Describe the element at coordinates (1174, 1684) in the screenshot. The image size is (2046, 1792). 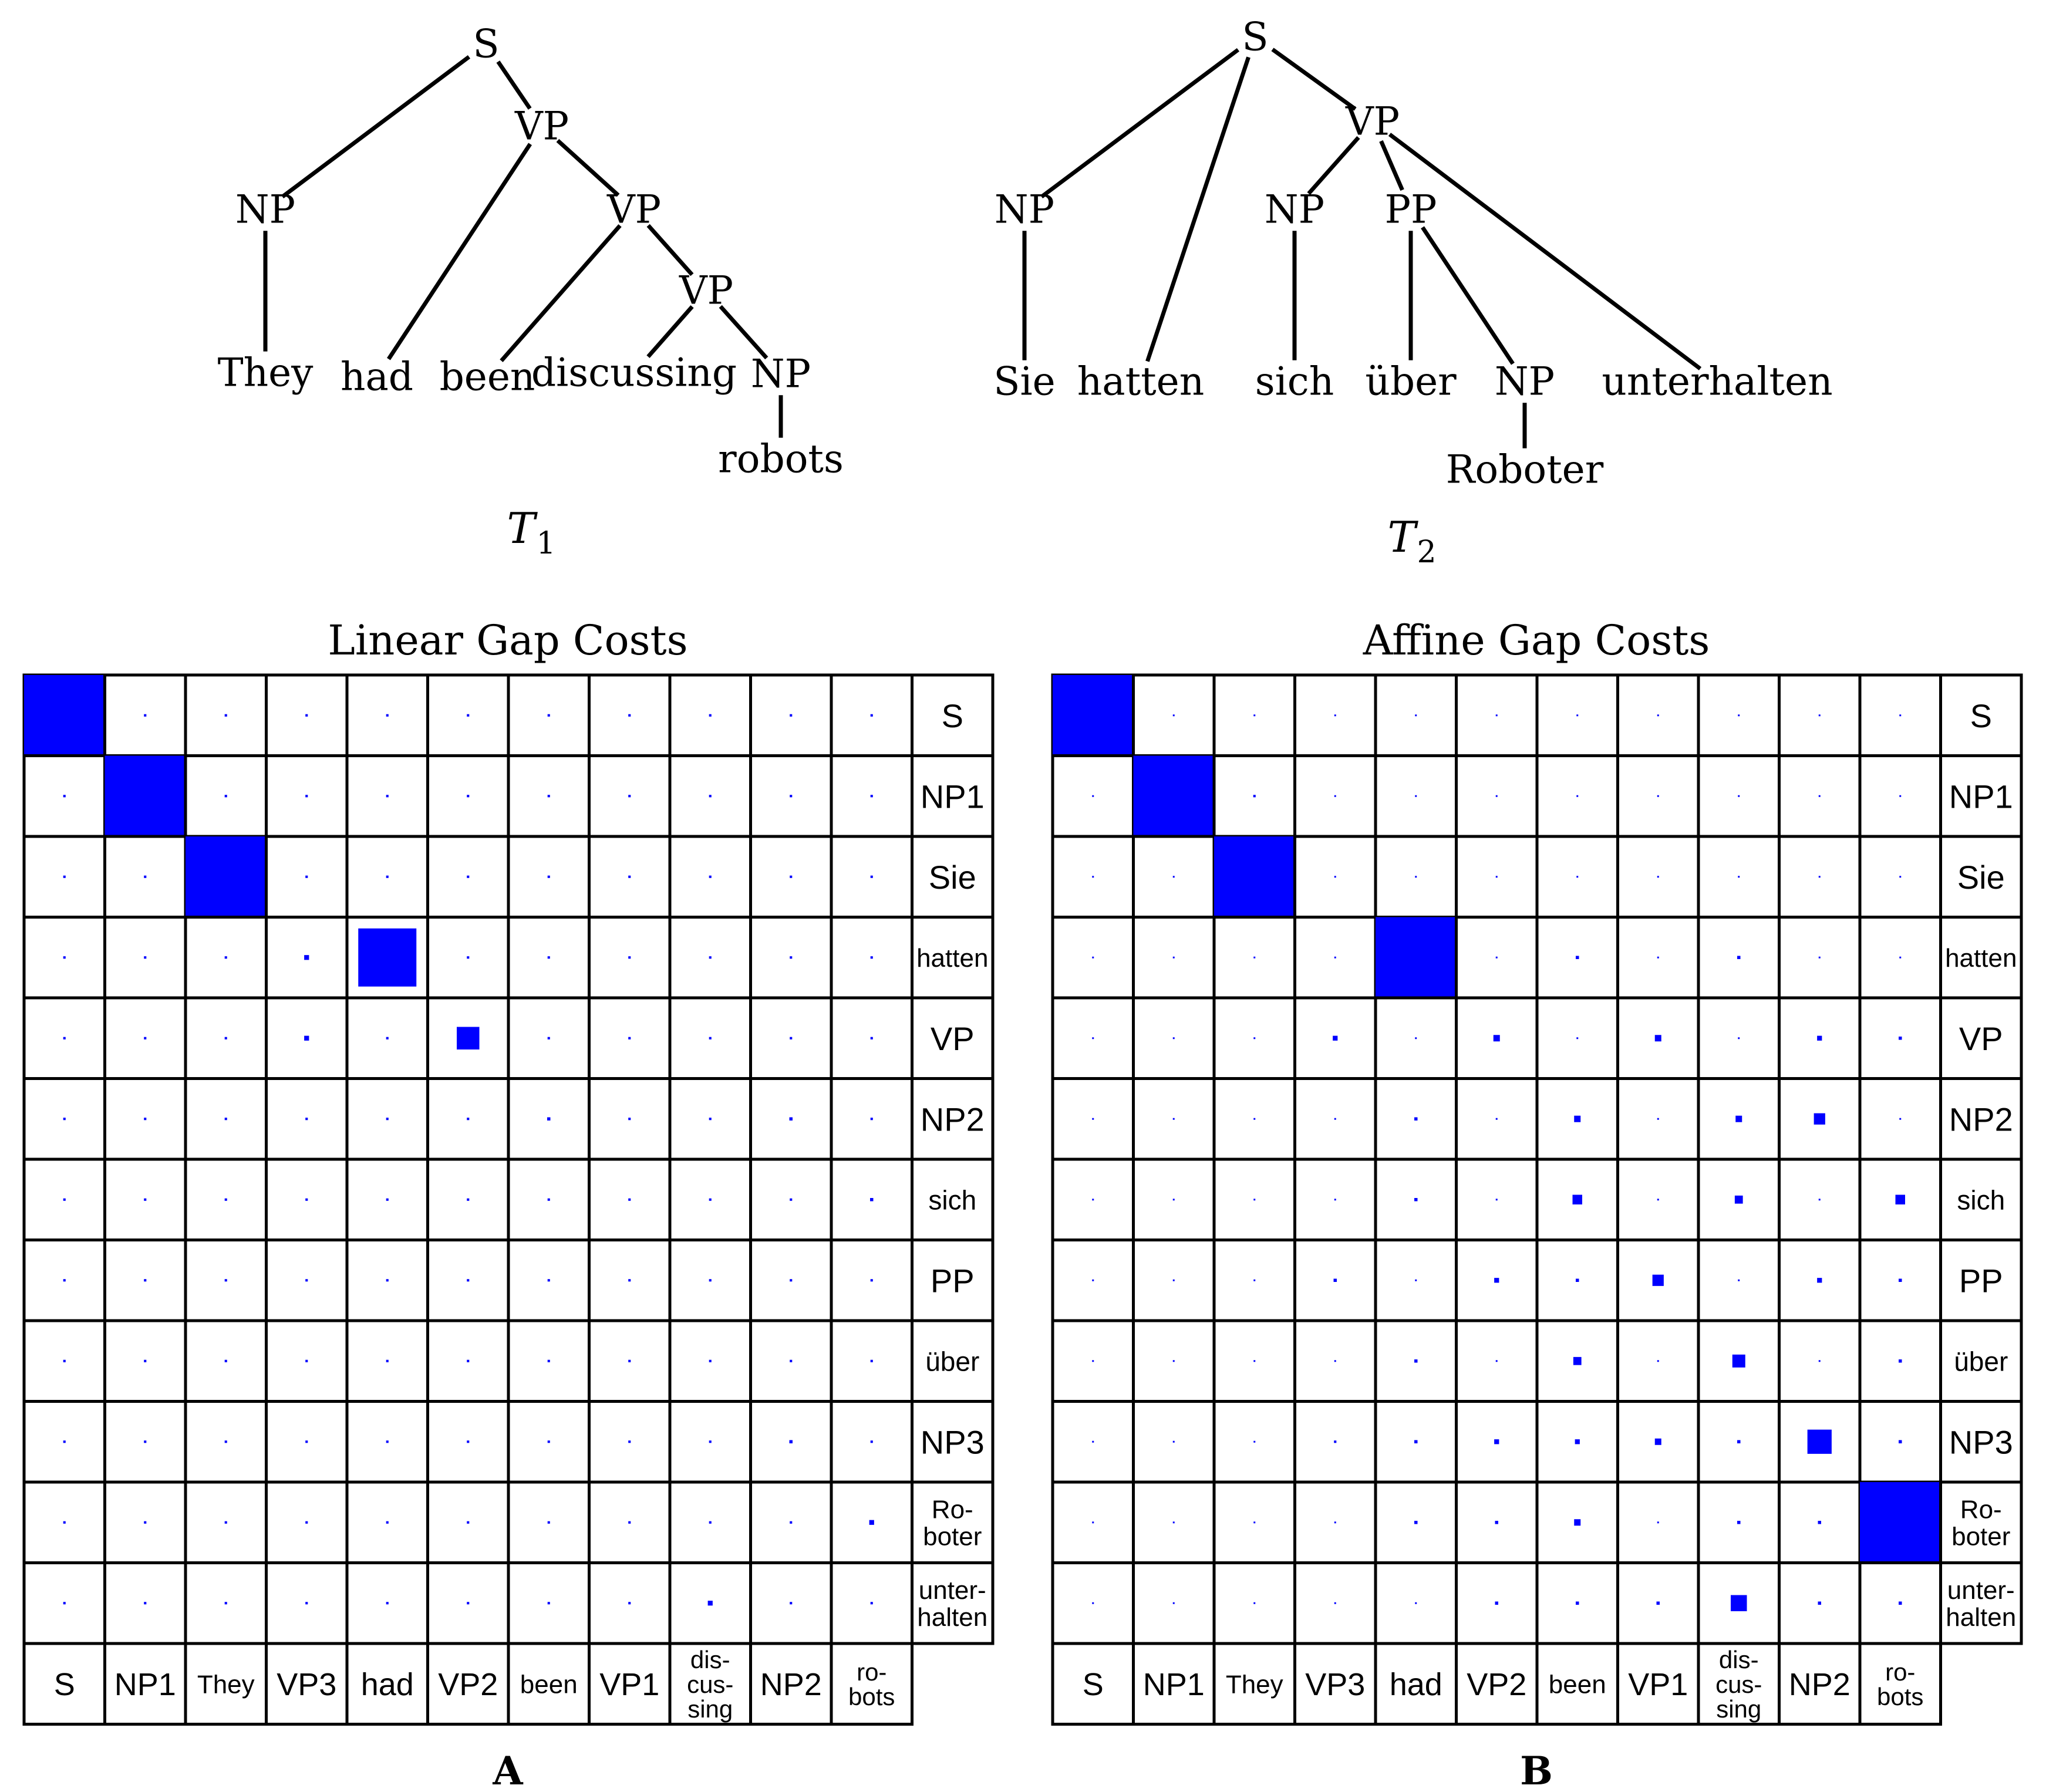
I see `affine-col-label: NP1` at that location.